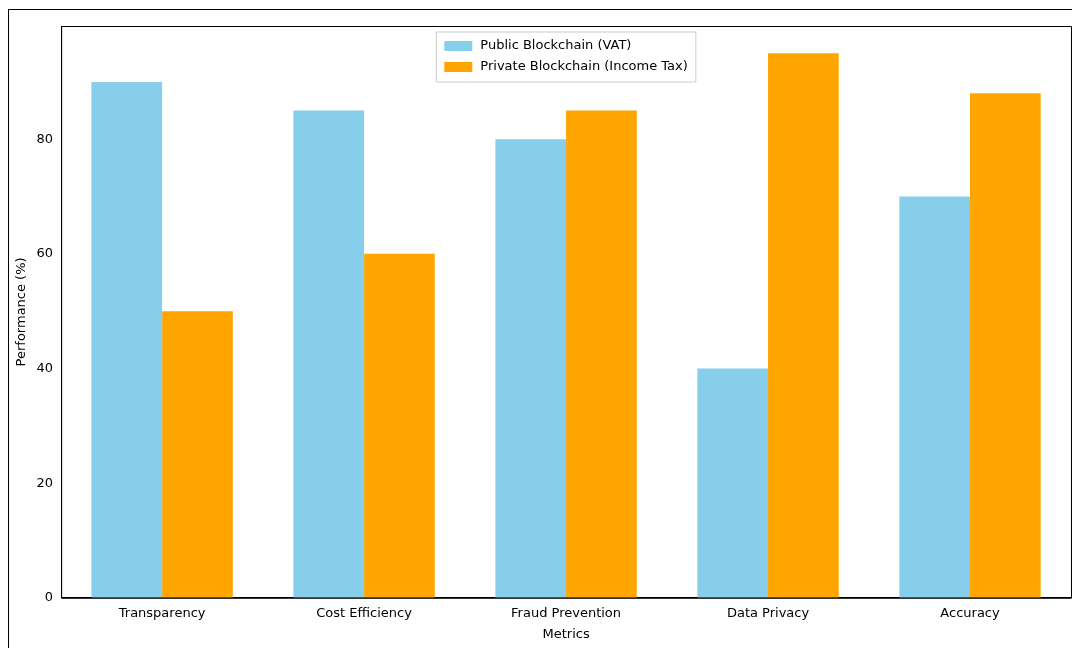 This screenshot has width=1073, height=648. I want to click on y-tick-label: 40, so click(45, 367).